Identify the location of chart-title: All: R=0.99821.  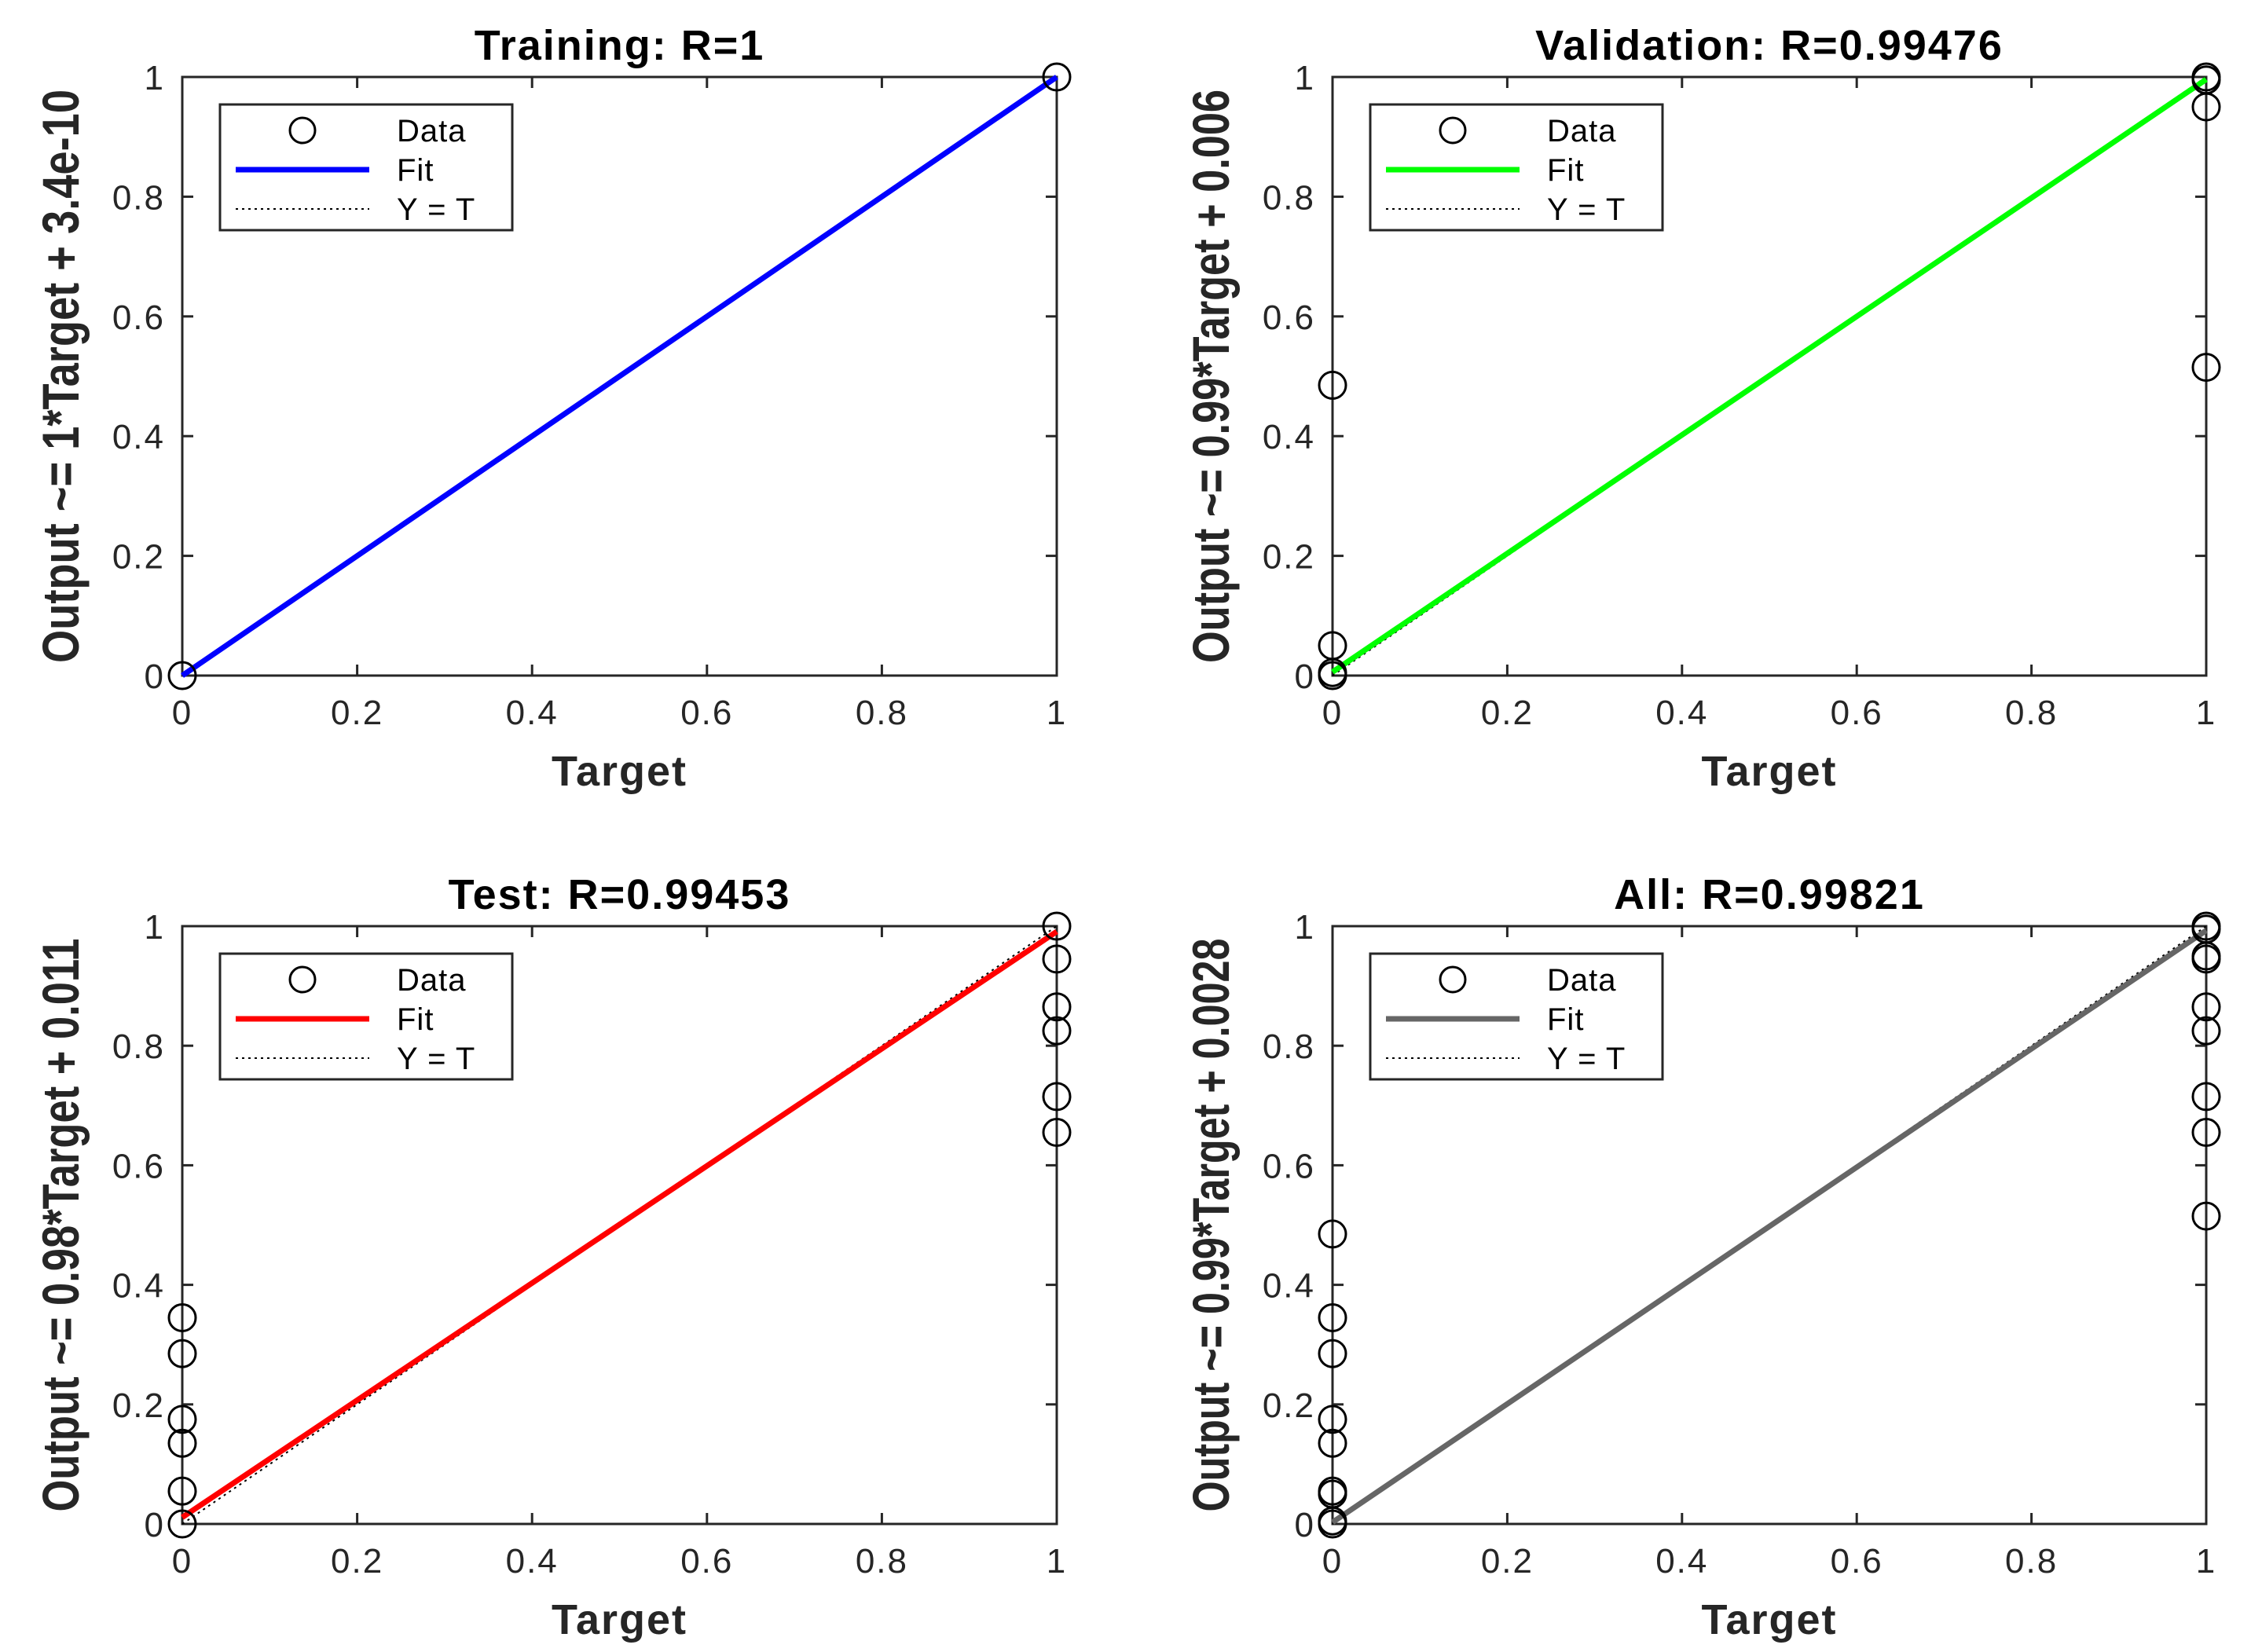
(1770, 894).